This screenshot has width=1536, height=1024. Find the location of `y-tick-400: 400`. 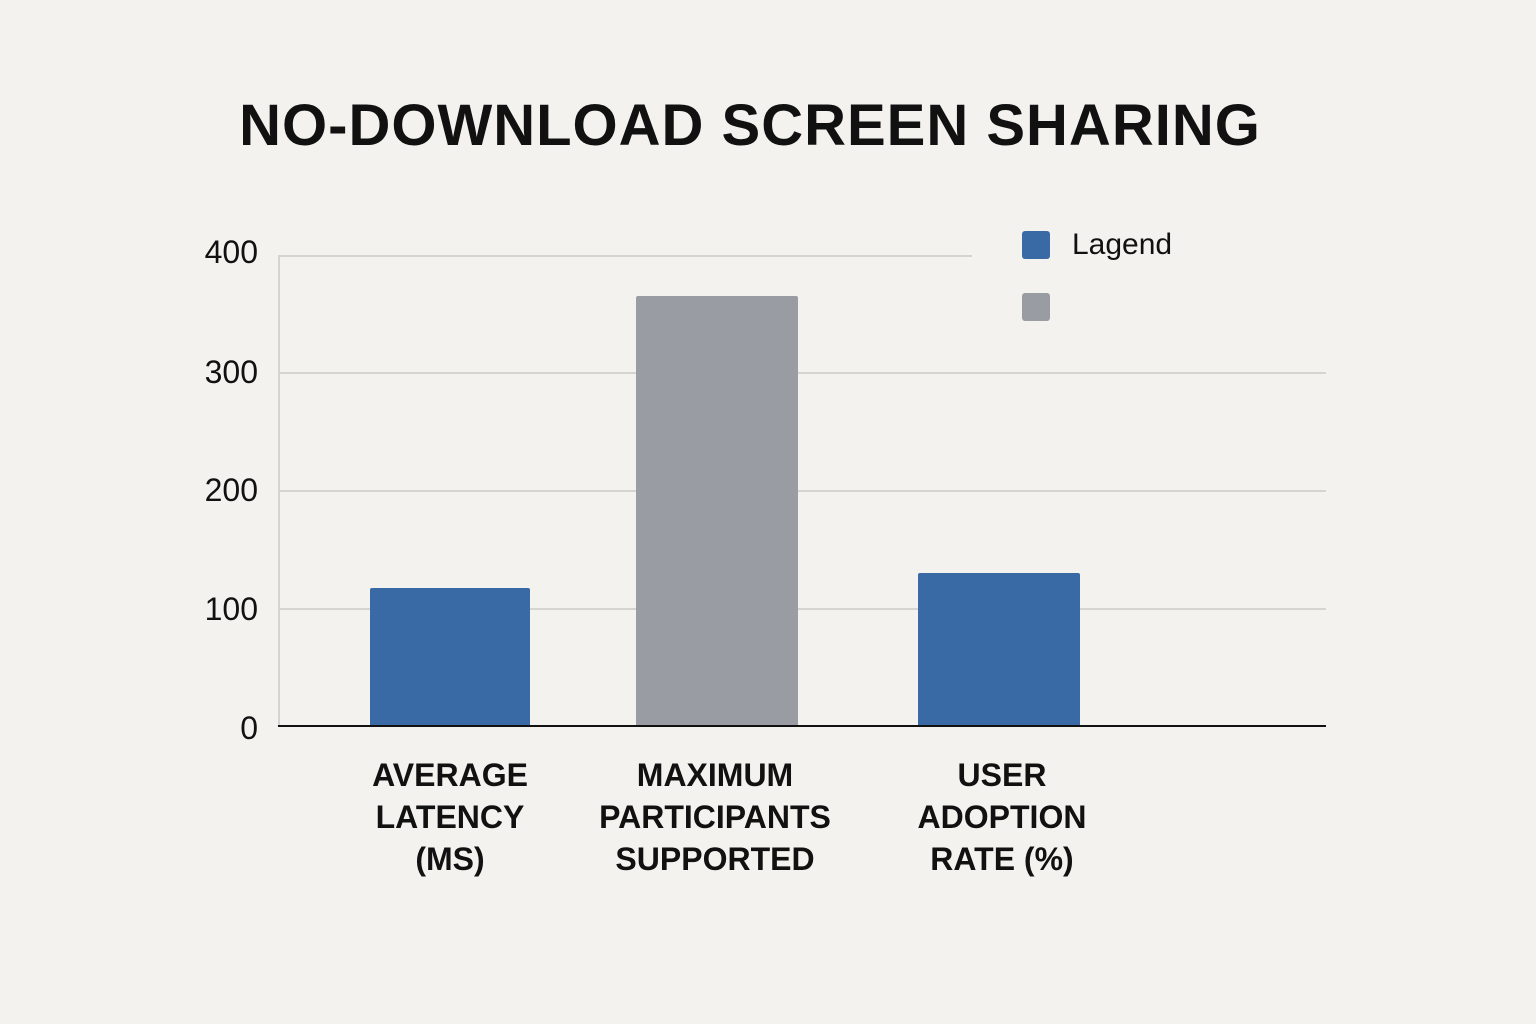

y-tick-400: 400 is located at coordinates (231, 252).